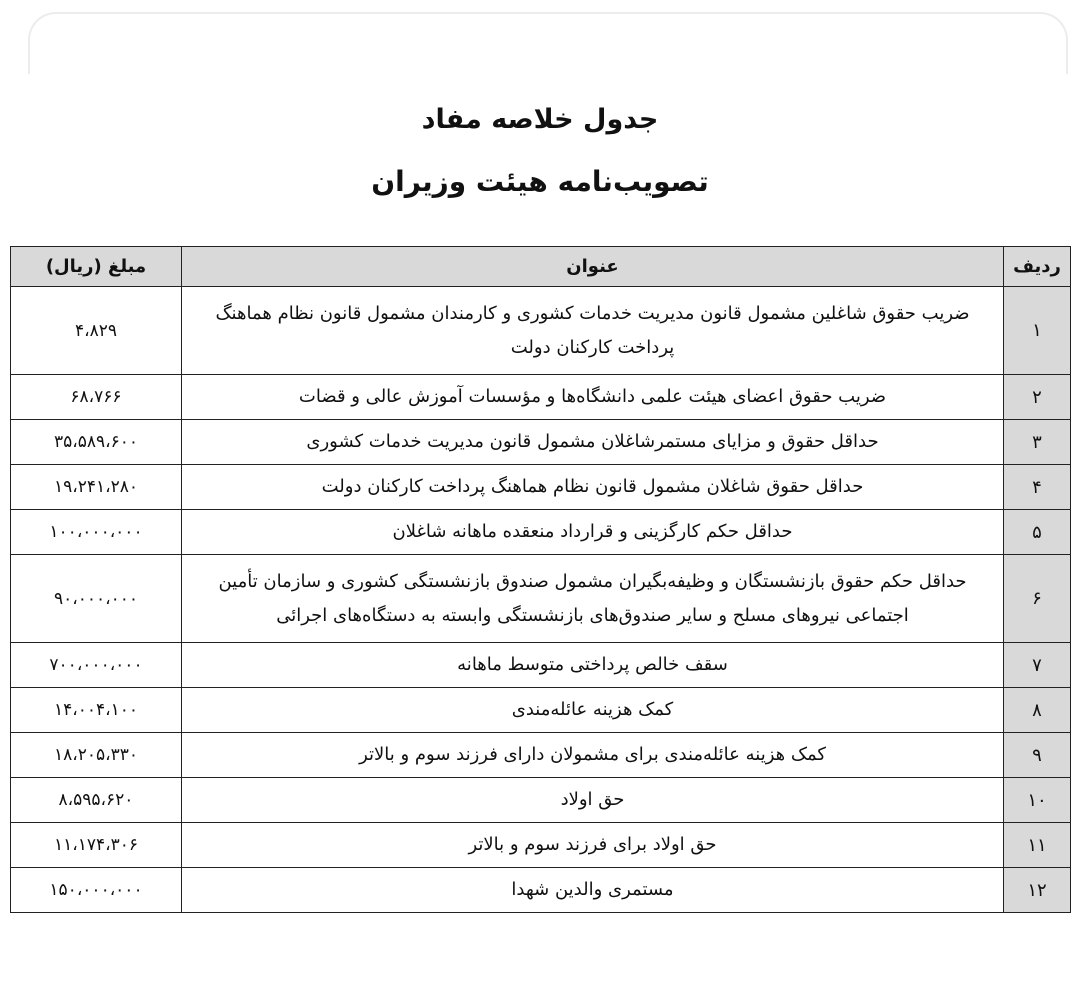 The width and height of the screenshot is (1080, 1004). Describe the element at coordinates (96, 532) in the screenshot. I see `row-amount: ۱۰۰،۰۰۰،۰۰۰` at that location.